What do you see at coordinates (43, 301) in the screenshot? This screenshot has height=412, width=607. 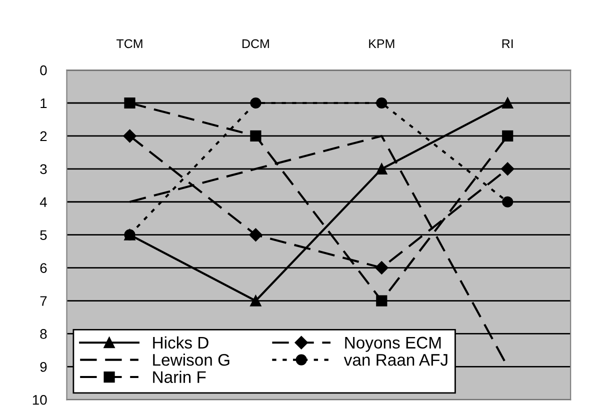 I see `y-tick-label: 7` at bounding box center [43, 301].